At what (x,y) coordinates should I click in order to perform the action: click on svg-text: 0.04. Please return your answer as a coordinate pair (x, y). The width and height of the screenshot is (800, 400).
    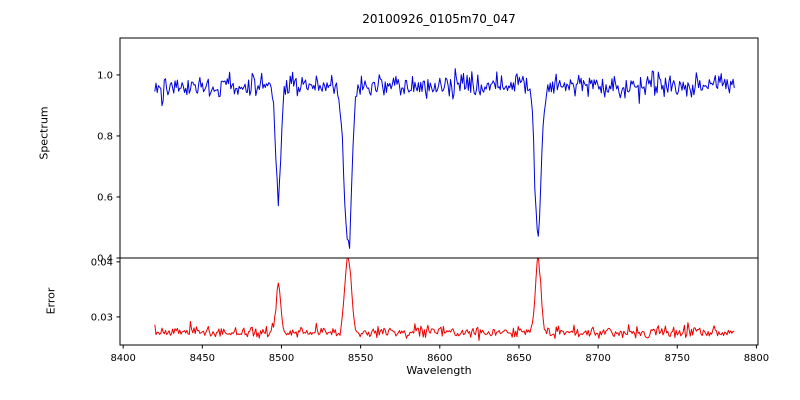
    Looking at the image, I should click on (102, 262).